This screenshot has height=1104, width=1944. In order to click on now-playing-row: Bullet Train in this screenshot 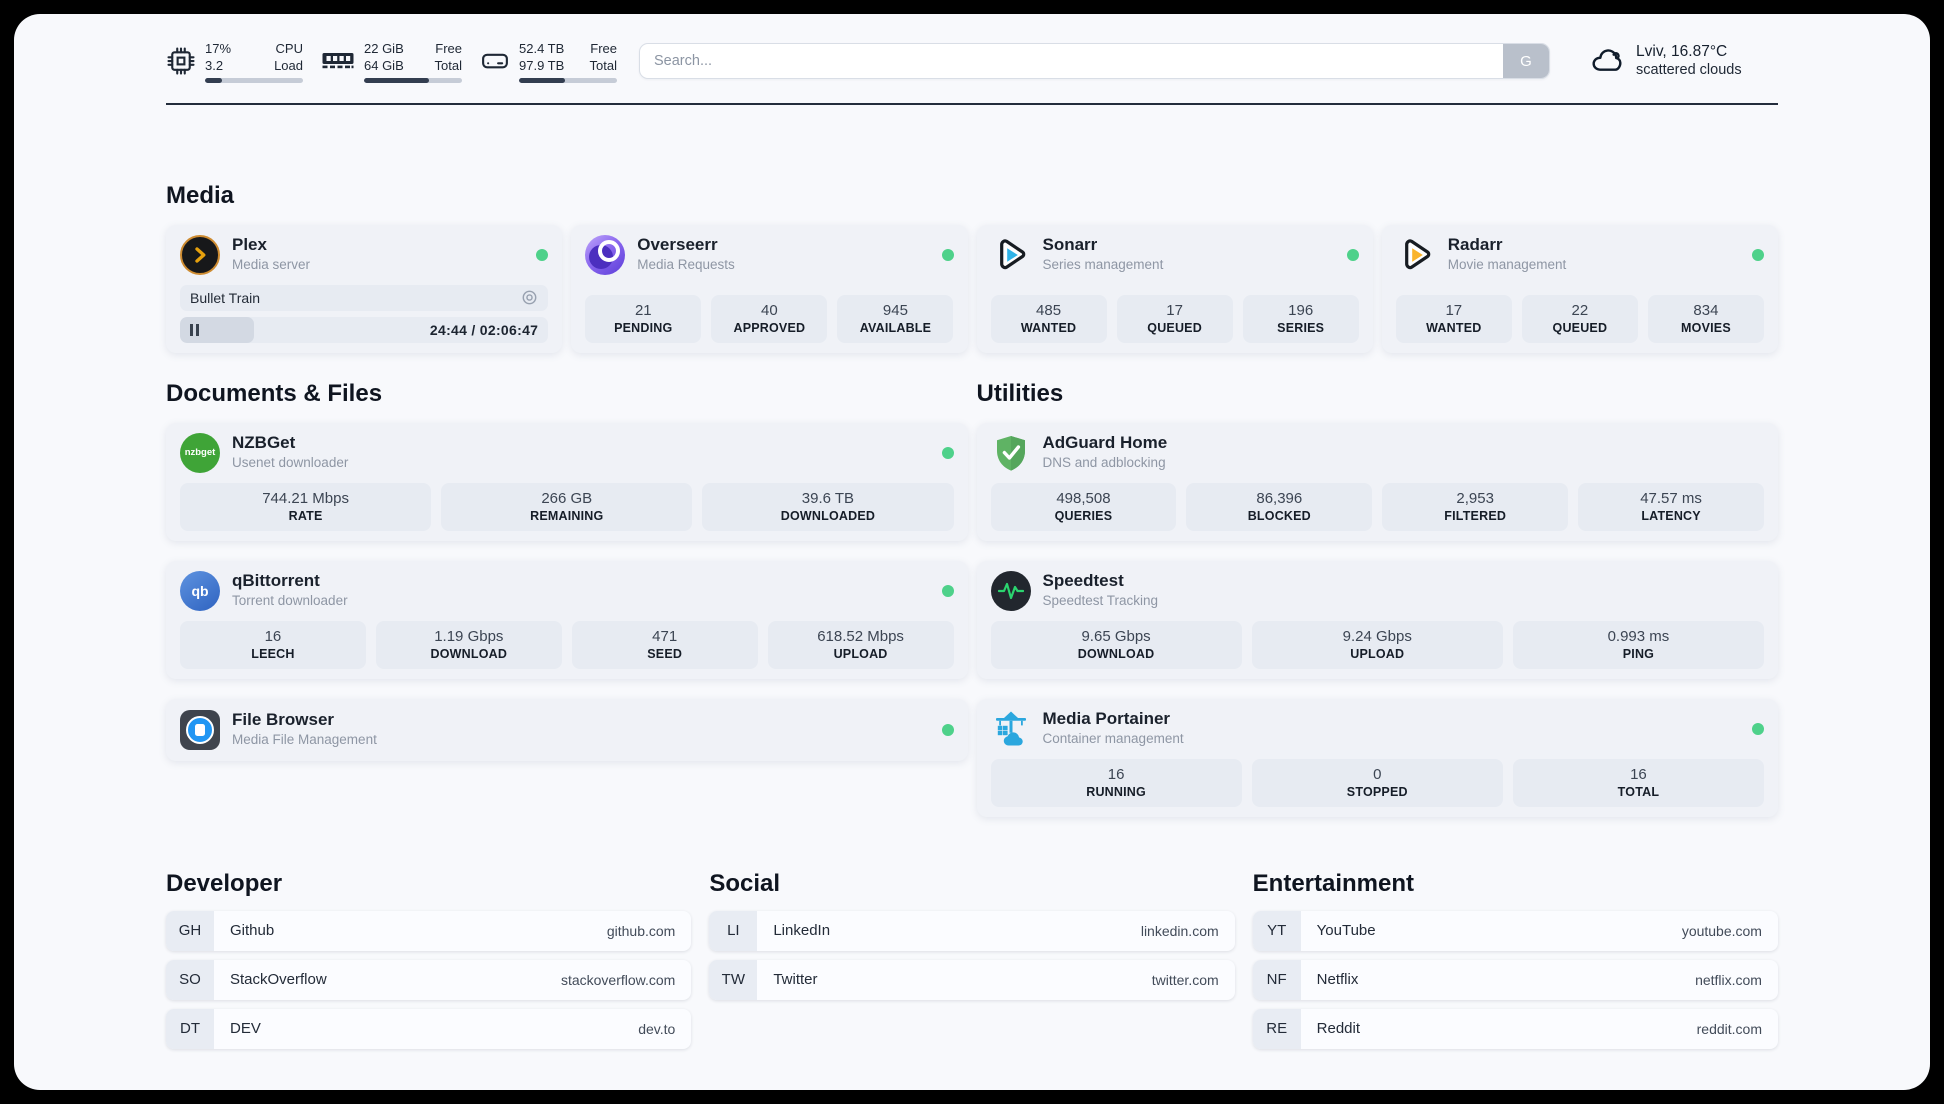, I will do `click(364, 297)`.